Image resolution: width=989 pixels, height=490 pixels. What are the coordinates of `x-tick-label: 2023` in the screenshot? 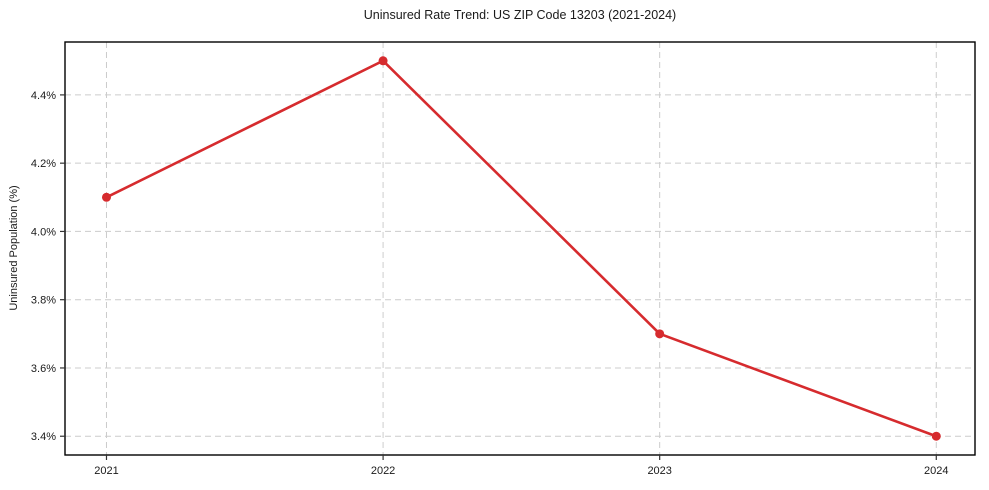 It's located at (659, 471).